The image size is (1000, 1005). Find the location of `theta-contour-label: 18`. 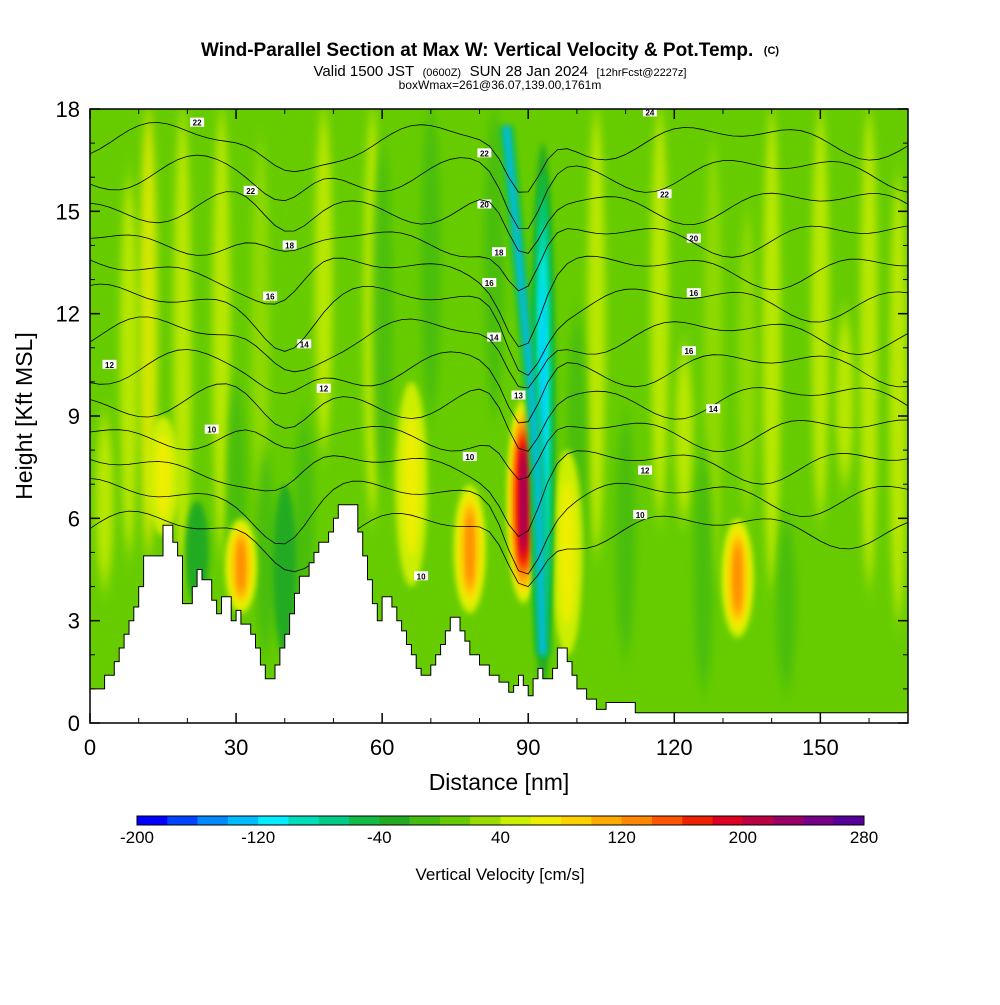

theta-contour-label: 18 is located at coordinates (499, 252).